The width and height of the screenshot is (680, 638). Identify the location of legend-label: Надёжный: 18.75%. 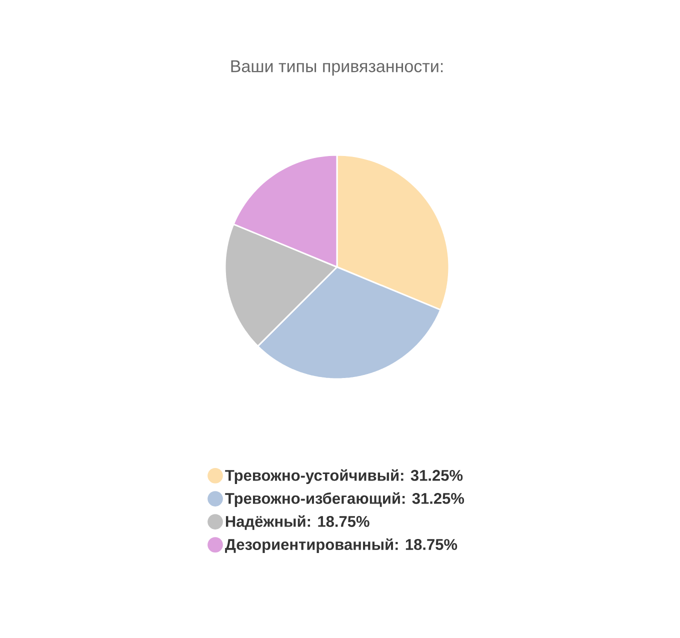
(298, 522).